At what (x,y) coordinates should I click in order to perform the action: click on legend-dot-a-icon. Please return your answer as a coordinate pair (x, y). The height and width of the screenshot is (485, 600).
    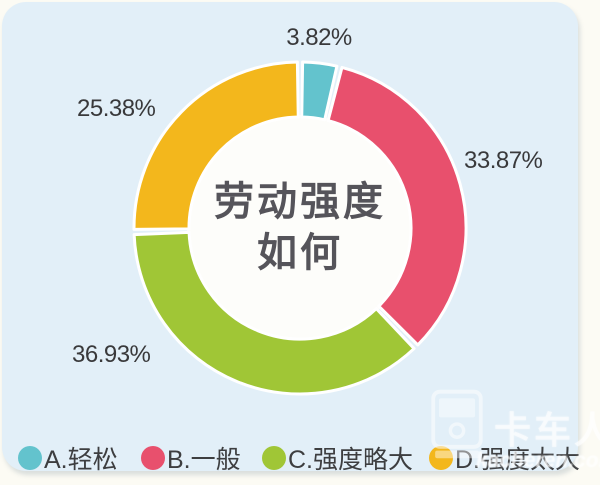
    Looking at the image, I should click on (30, 458).